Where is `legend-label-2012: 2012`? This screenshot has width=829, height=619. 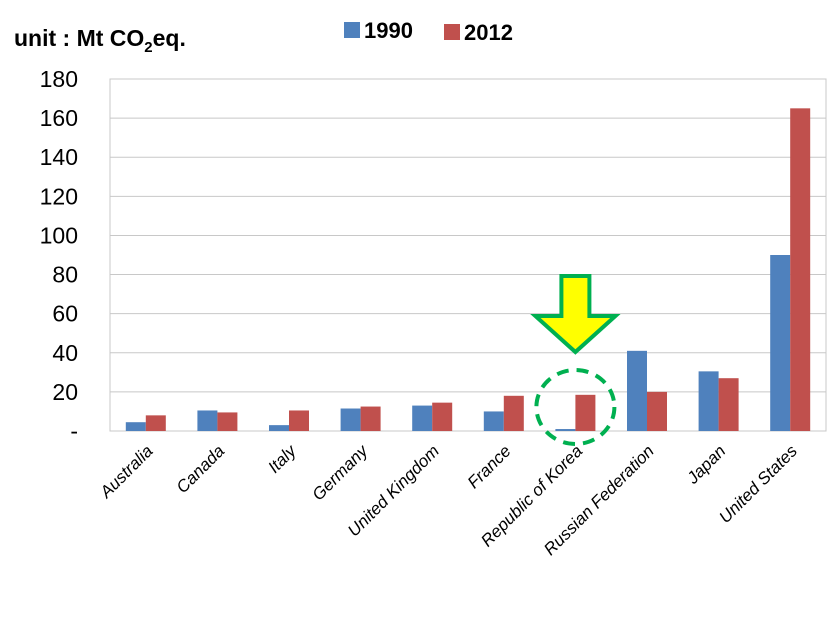 legend-label-2012: 2012 is located at coordinates (488, 32).